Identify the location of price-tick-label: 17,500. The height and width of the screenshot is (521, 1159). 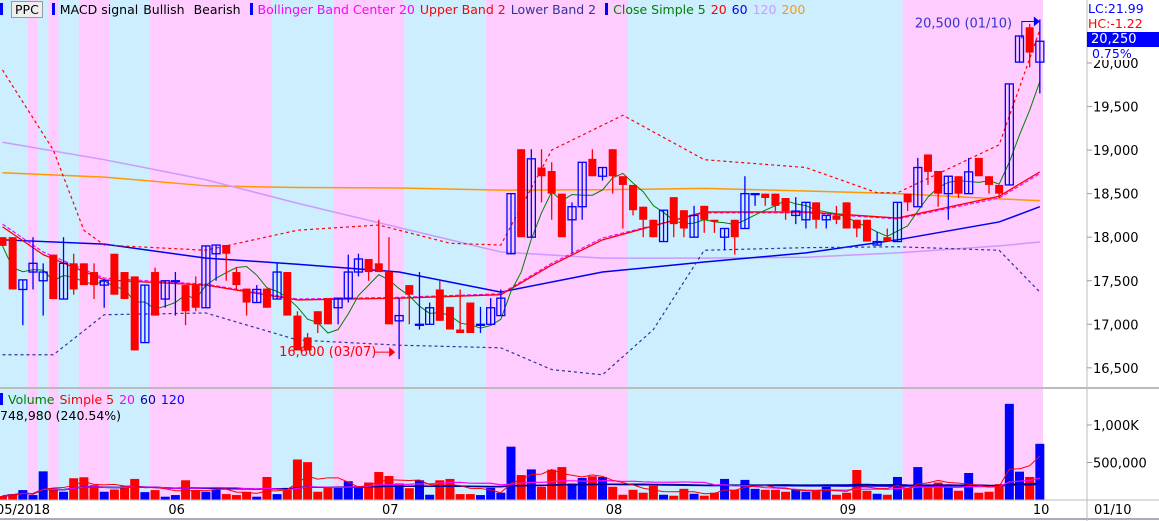
(1116, 282).